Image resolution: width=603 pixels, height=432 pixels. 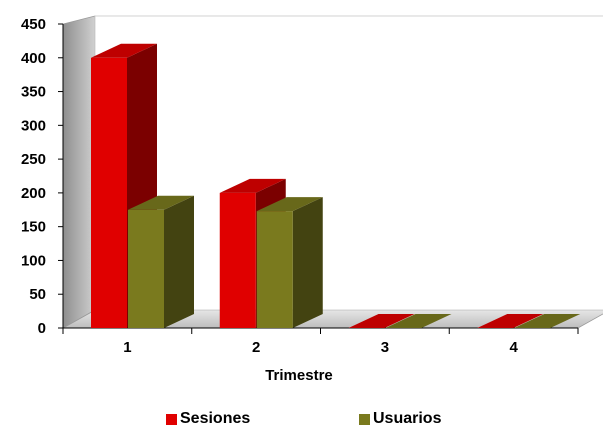 I want to click on y-tick-label: 100, so click(x=33, y=260).